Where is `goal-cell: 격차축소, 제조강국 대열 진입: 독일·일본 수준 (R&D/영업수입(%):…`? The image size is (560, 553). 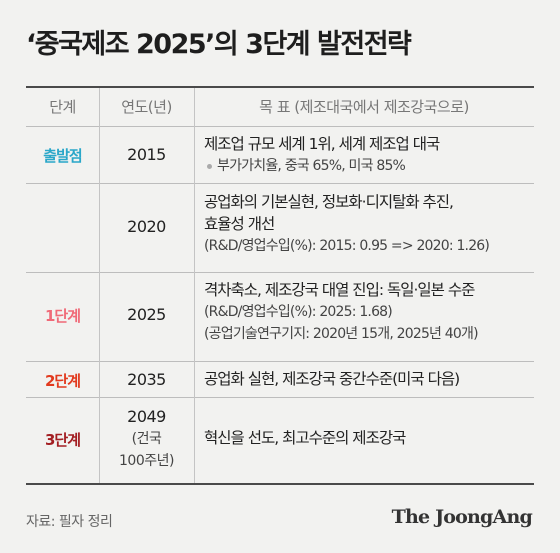 goal-cell: 격차축소, 제조강국 대열 진입: 독일·일본 수준 (R&D/영업수입(%):… is located at coordinates (341, 311).